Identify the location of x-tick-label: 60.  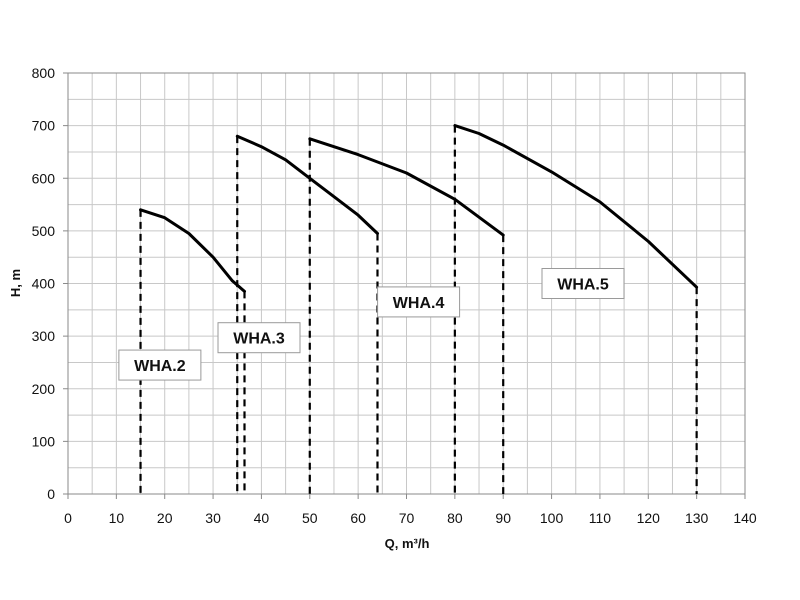
(358, 518).